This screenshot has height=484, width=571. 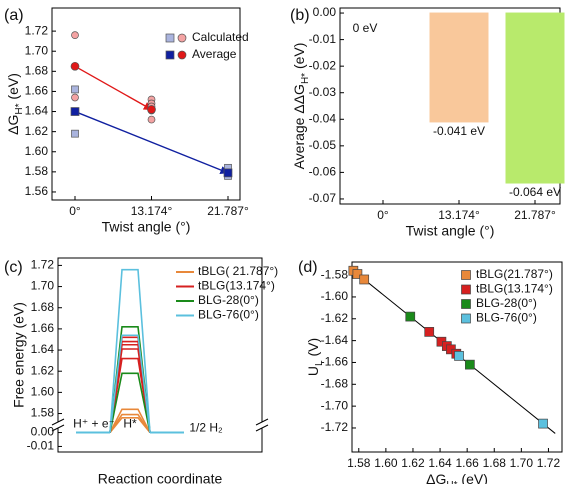 I want to click on state-label: H⁺ + e⁻, so click(x=94, y=424).